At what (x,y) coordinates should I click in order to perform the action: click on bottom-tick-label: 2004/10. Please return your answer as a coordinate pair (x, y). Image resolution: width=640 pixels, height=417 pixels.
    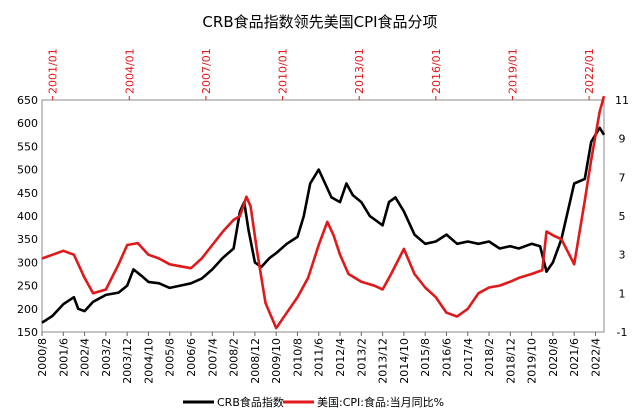
    Looking at the image, I should click on (148, 361).